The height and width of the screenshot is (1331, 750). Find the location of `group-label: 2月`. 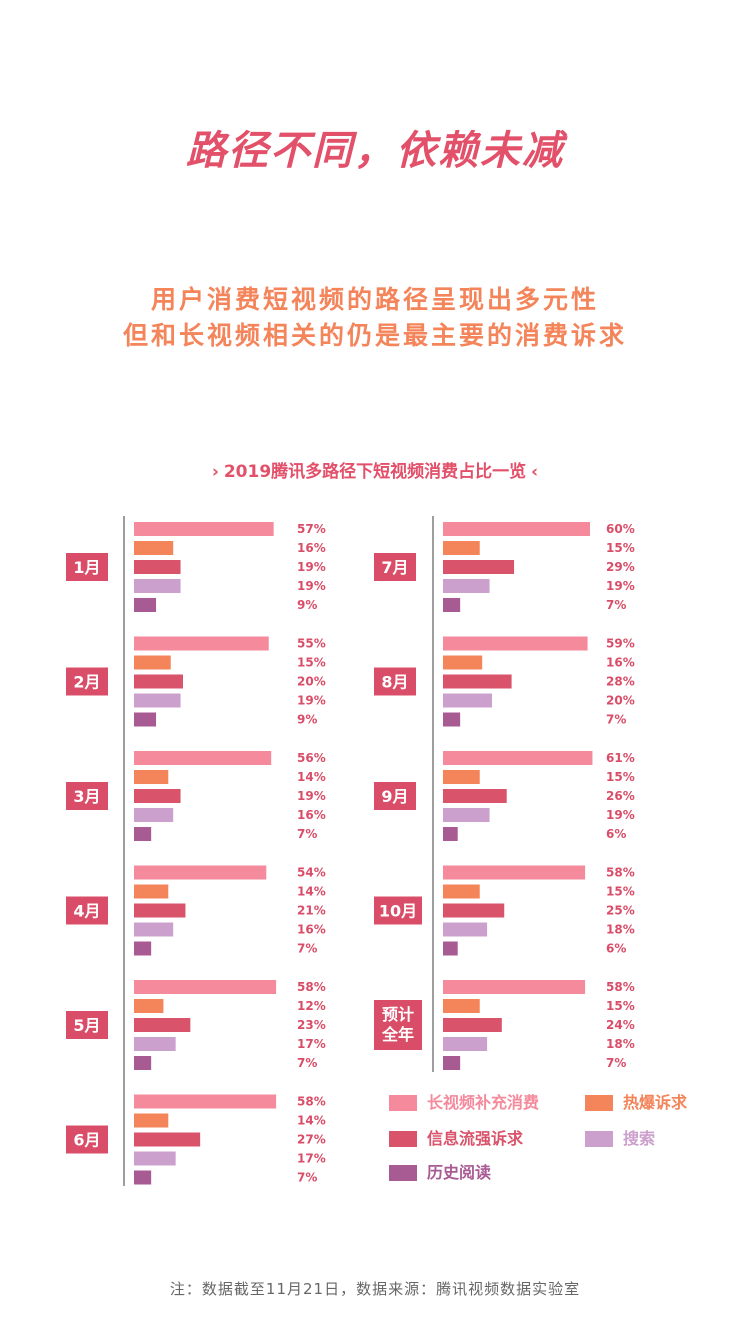

group-label: 2月 is located at coordinates (86, 682).